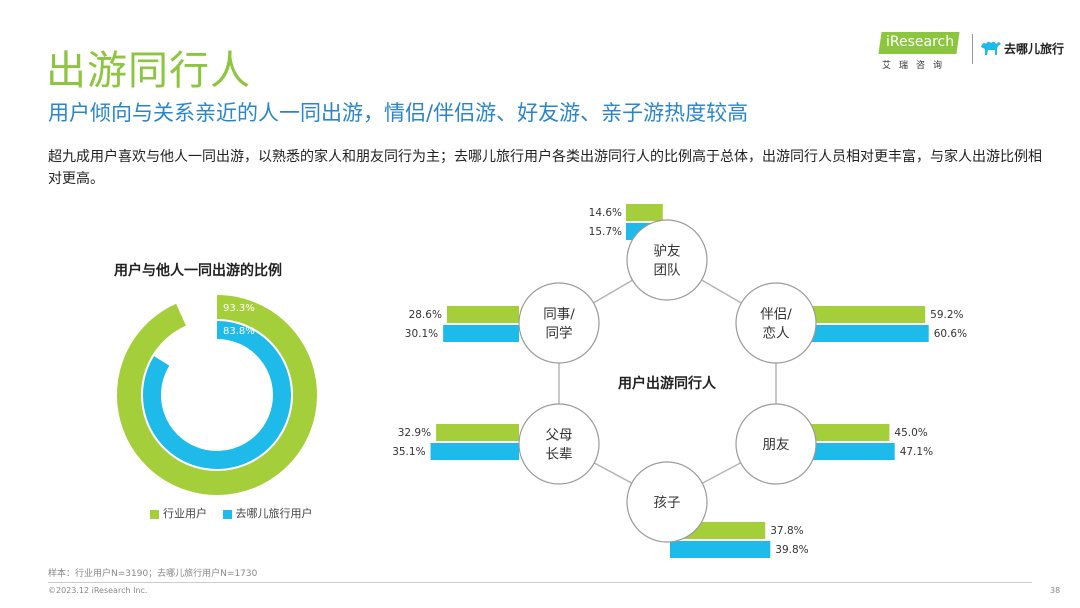 The width and height of the screenshot is (1080, 608). I want to click on qunar-logo: 去哪儿旅行, so click(1025, 48).